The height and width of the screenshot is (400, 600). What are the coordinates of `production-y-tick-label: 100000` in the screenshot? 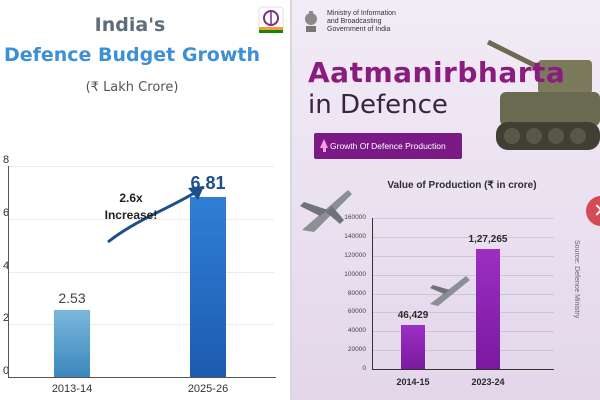 It's located at (355, 274).